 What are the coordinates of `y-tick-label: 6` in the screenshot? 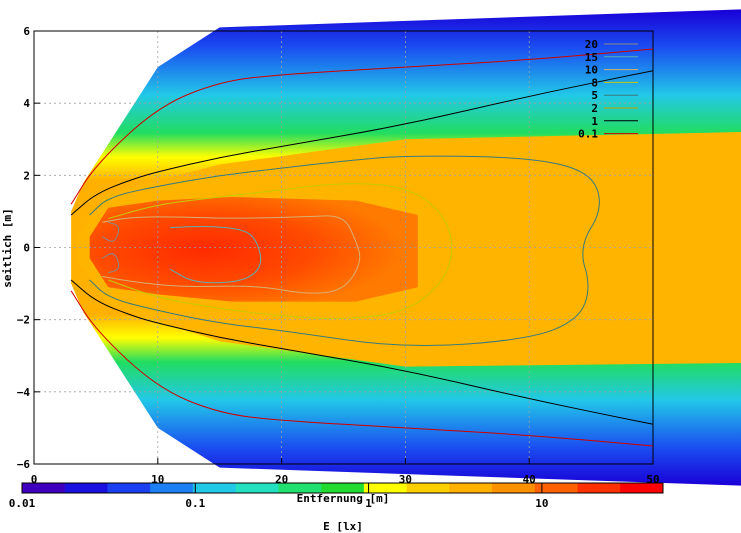 It's located at (26, 31).